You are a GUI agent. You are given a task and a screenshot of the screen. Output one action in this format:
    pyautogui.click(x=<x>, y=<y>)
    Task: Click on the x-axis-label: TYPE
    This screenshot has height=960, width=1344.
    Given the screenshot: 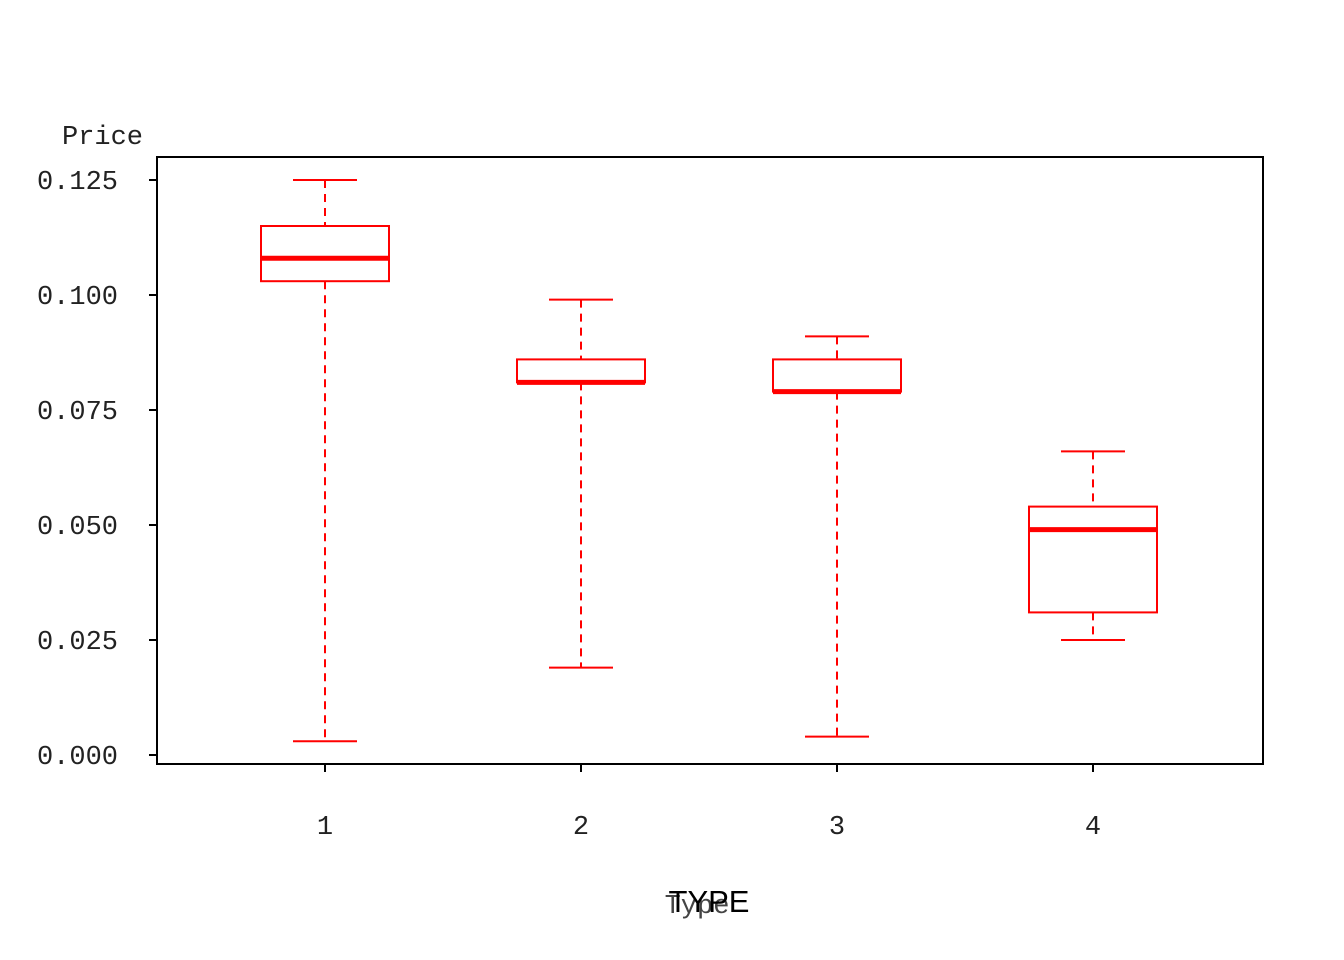 What is the action you would take?
    pyautogui.click(x=709, y=901)
    